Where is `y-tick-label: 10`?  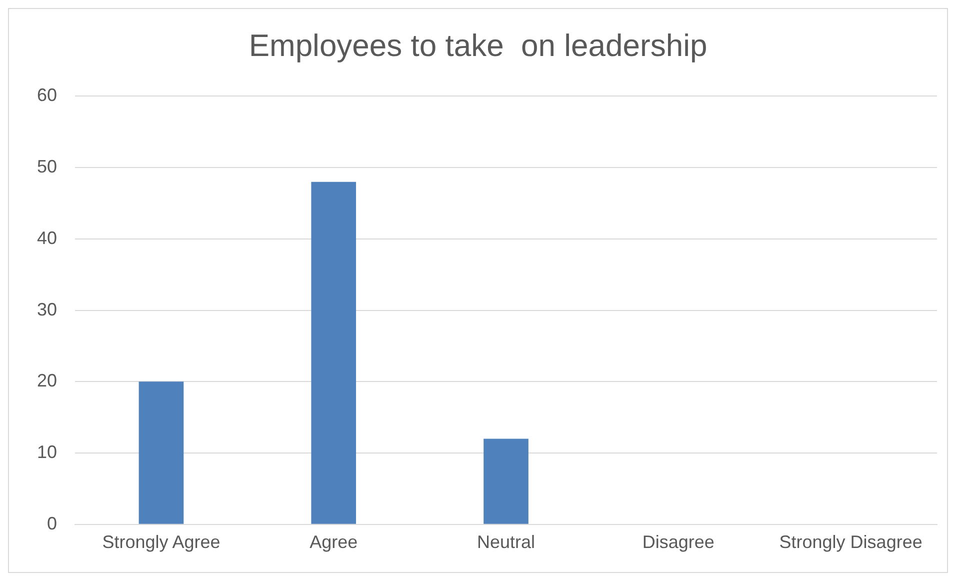 y-tick-label: 10 is located at coordinates (47, 452).